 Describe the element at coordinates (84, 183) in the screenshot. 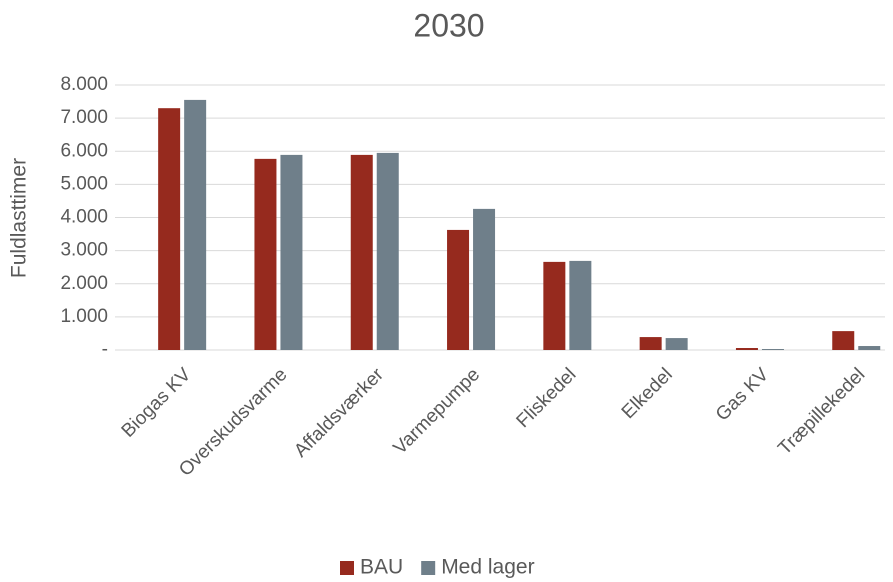

I see `y-tick-label: 5.000` at that location.